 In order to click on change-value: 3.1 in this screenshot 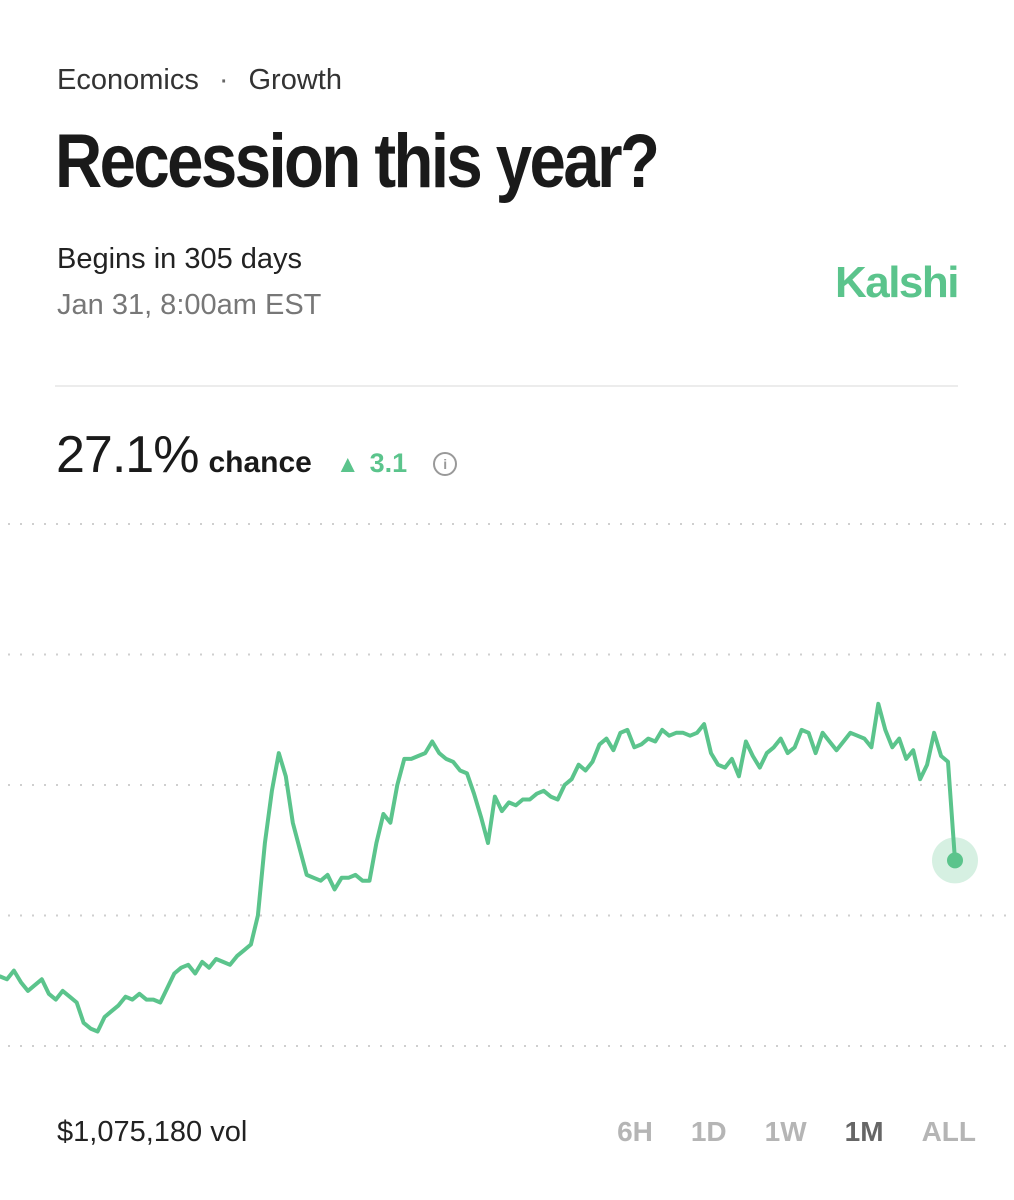, I will do `click(388, 463)`.